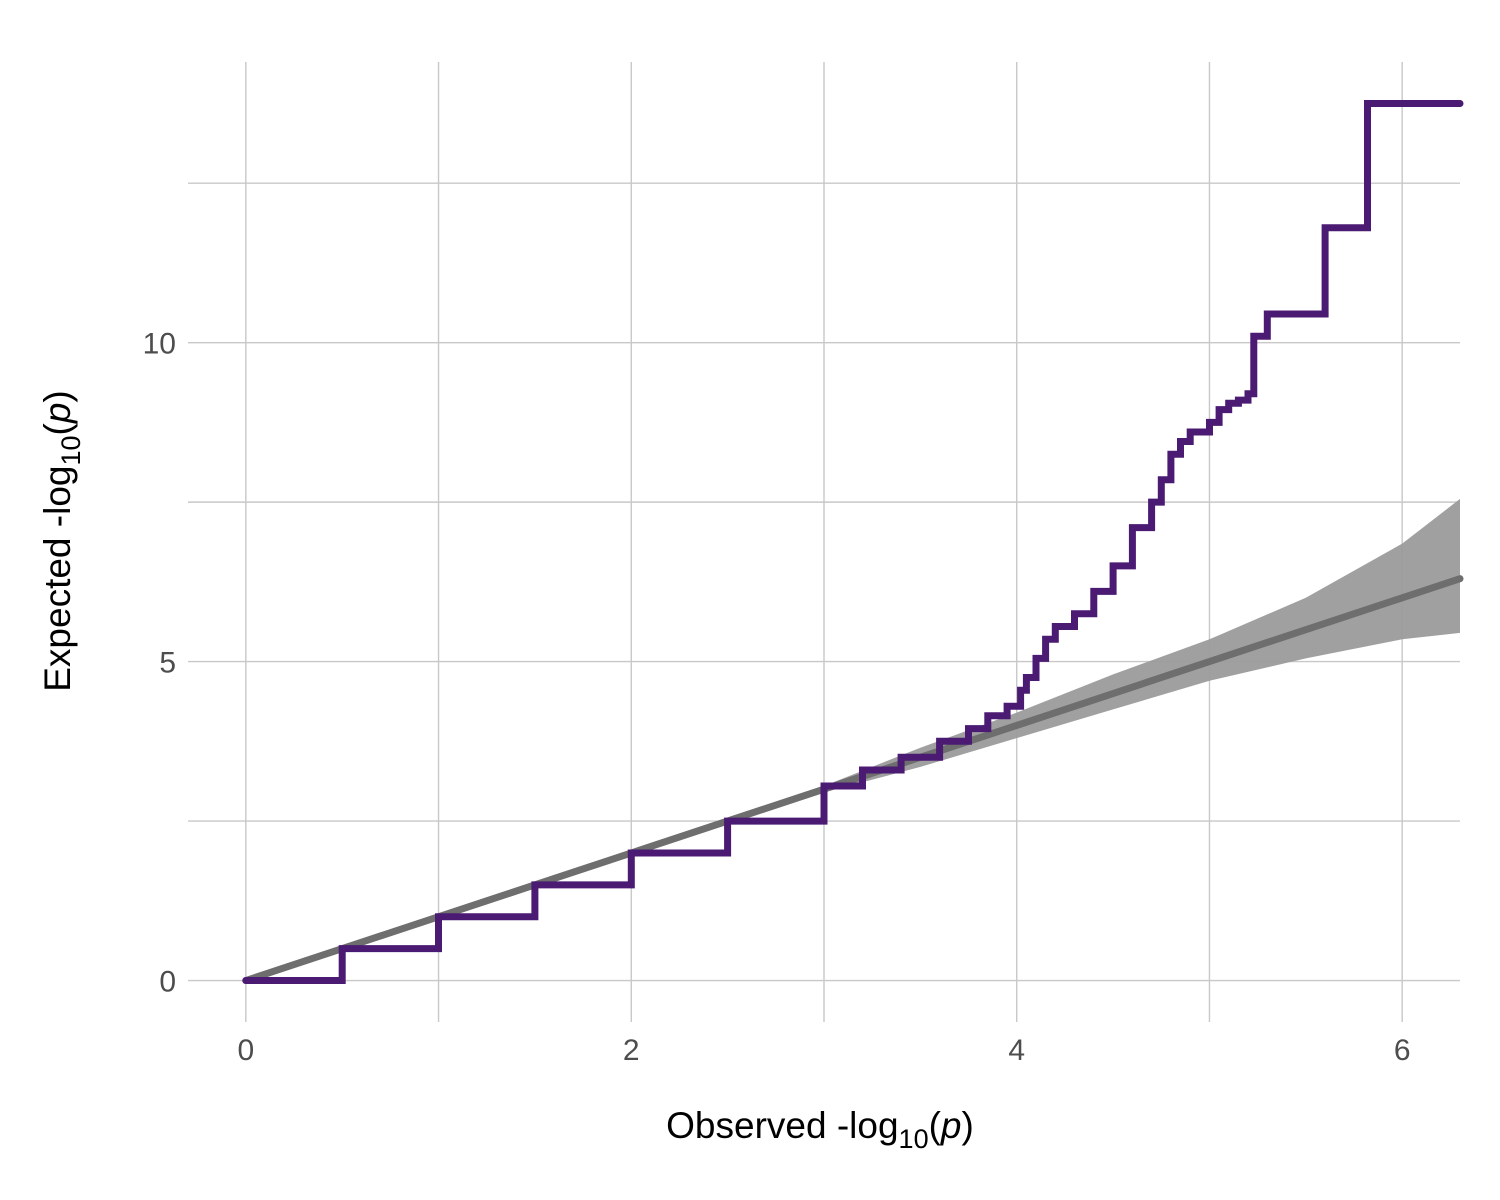 This screenshot has width=1500, height=1200. What do you see at coordinates (61, 541) in the screenshot?
I see `y-axis-title: Expected -log10(p)` at bounding box center [61, 541].